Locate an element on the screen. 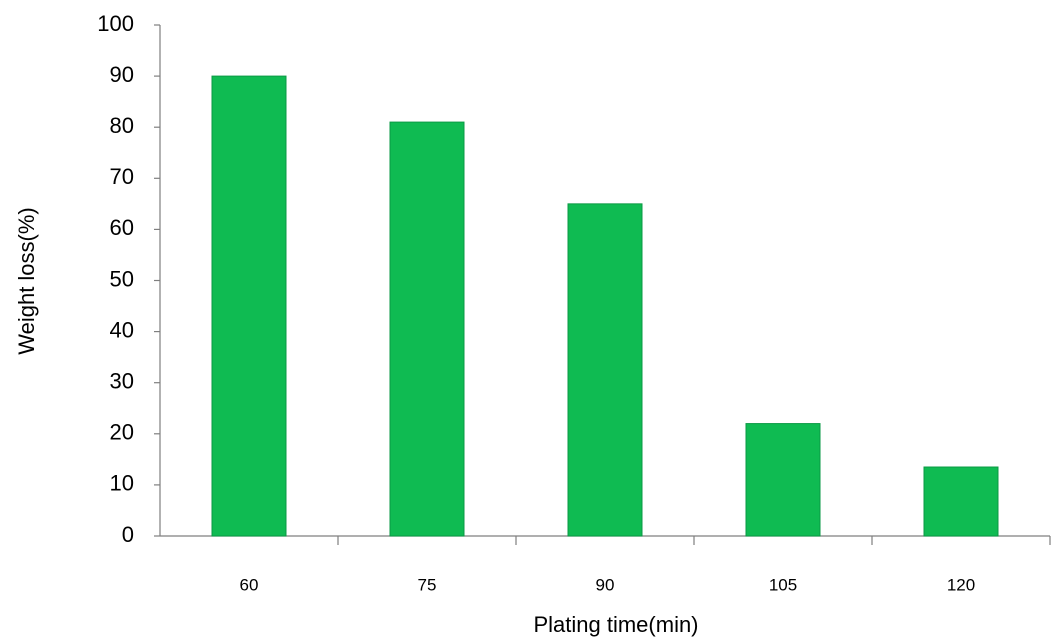  x-tick-label: 105 is located at coordinates (783, 584).